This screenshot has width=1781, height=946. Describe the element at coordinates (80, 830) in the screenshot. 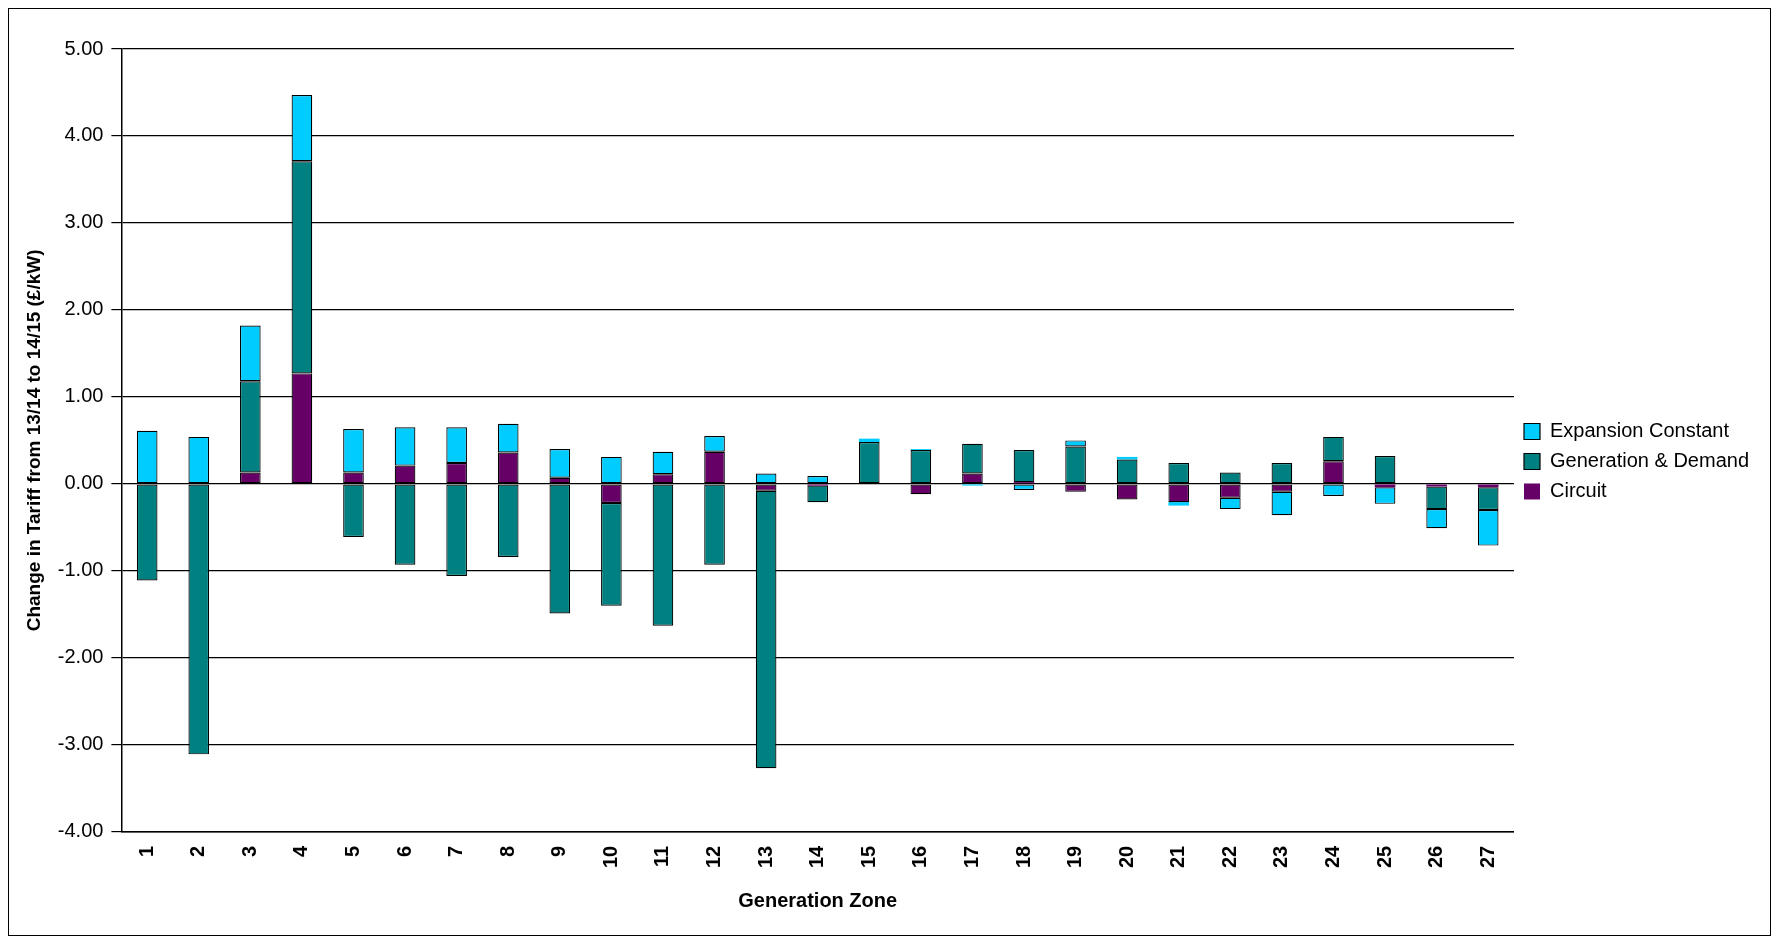

I see `y-tick-label: -4.00` at that location.